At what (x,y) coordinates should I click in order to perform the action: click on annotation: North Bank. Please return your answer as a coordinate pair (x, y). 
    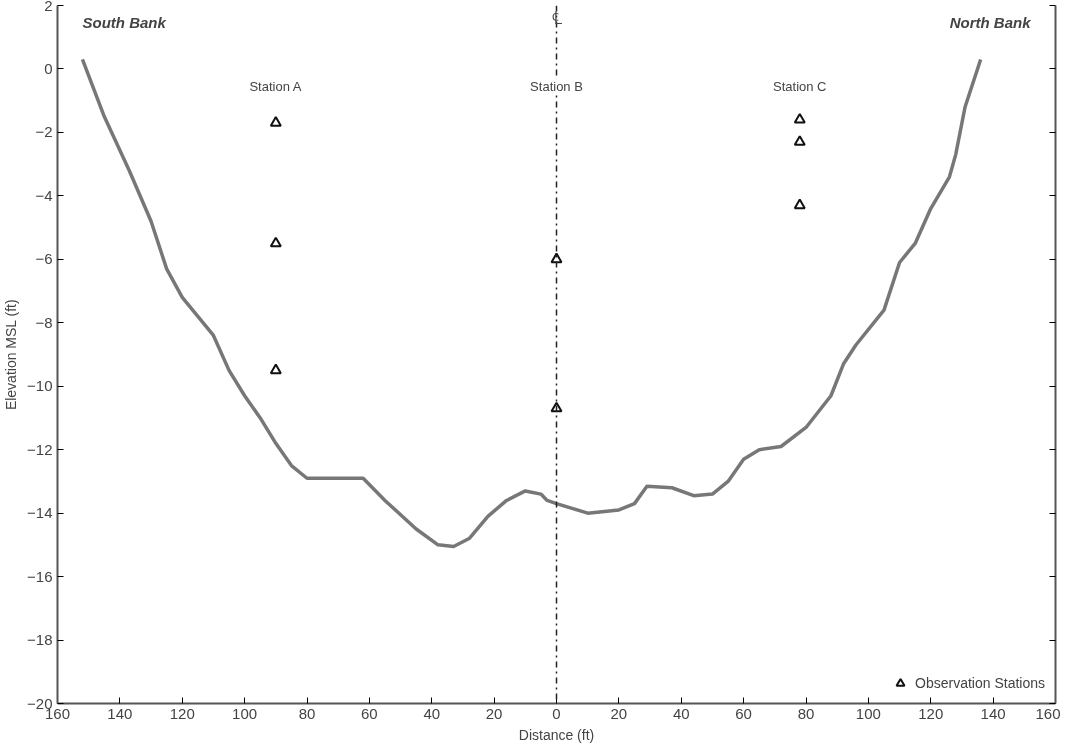
    Looking at the image, I should click on (990, 22).